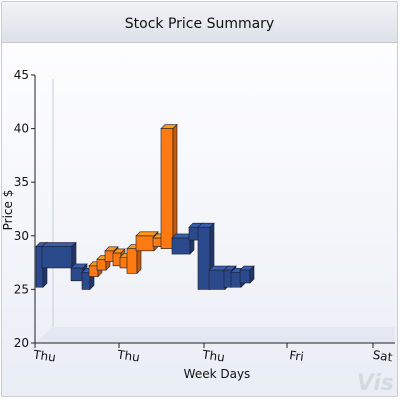 The height and width of the screenshot is (400, 400). What do you see at coordinates (21, 75) in the screenshot?
I see `y-tick-label: 45` at bounding box center [21, 75].